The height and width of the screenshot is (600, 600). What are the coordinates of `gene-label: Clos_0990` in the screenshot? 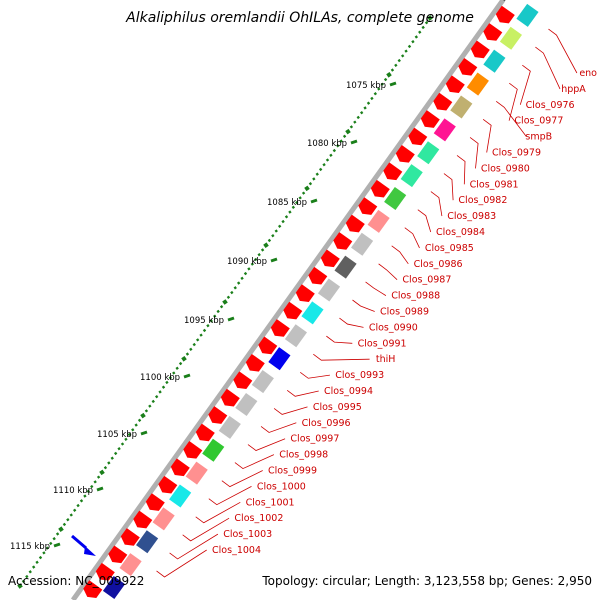 It's located at (393, 327).